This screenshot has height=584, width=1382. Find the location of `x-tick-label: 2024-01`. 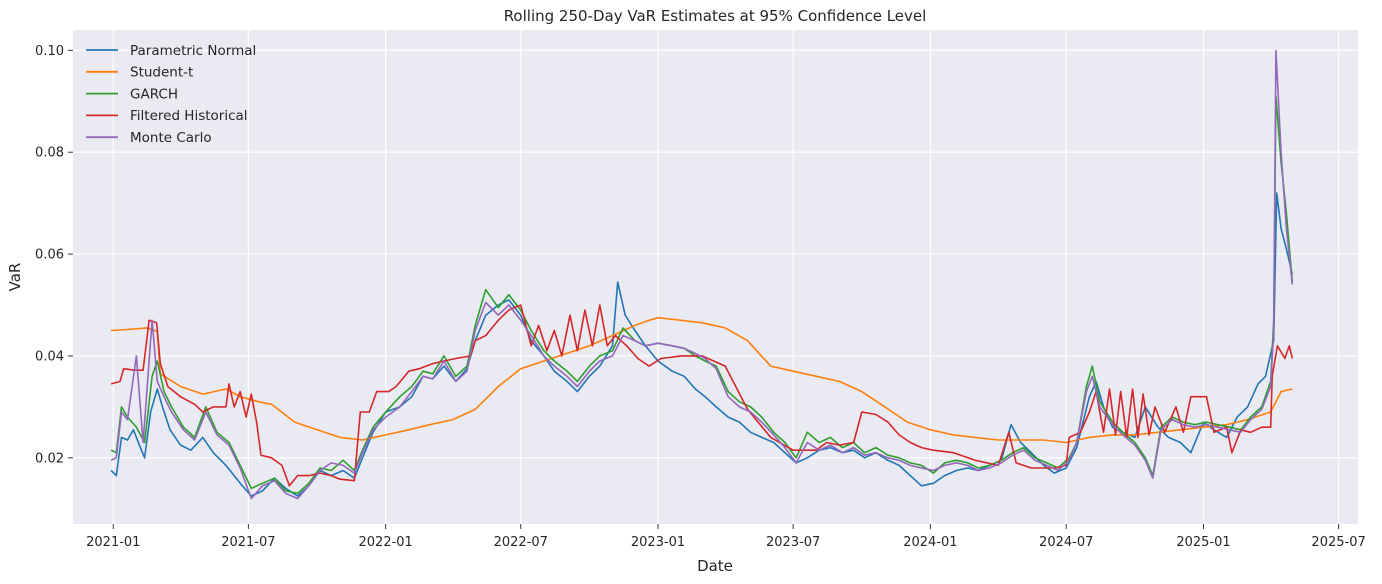

x-tick-label: 2024-01 is located at coordinates (930, 542).